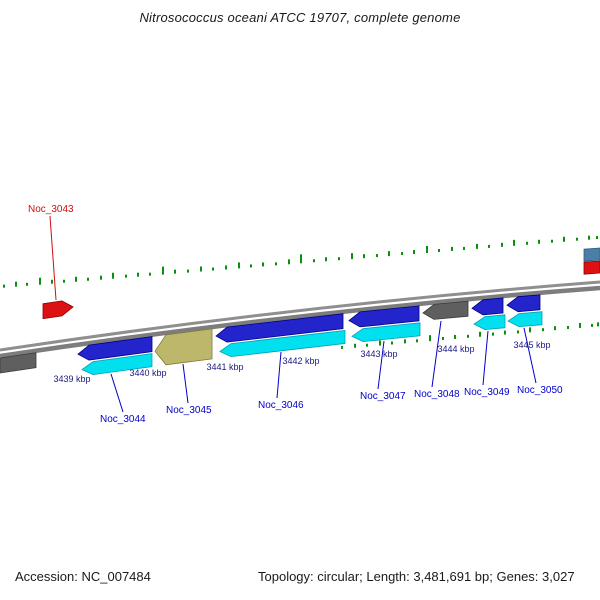  I want to click on gene-arrow-partial-right-top, so click(591, 254).